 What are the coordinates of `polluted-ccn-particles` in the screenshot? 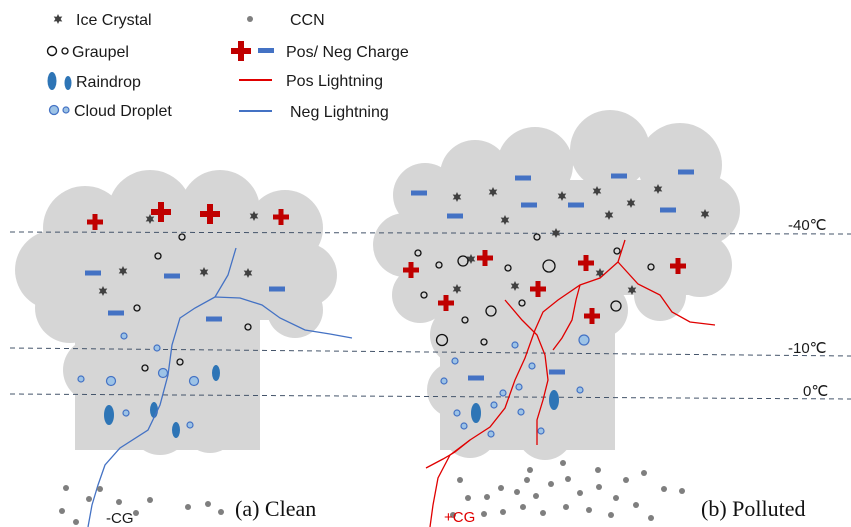 It's located at (567, 490).